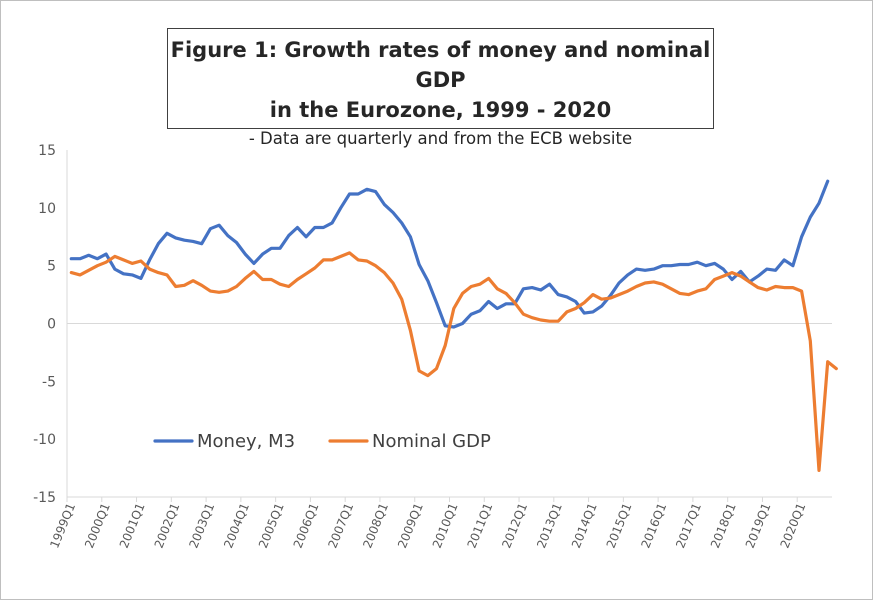 The height and width of the screenshot is (600, 873). I want to click on x-tick-label: 2012Q1, so click(514, 525).